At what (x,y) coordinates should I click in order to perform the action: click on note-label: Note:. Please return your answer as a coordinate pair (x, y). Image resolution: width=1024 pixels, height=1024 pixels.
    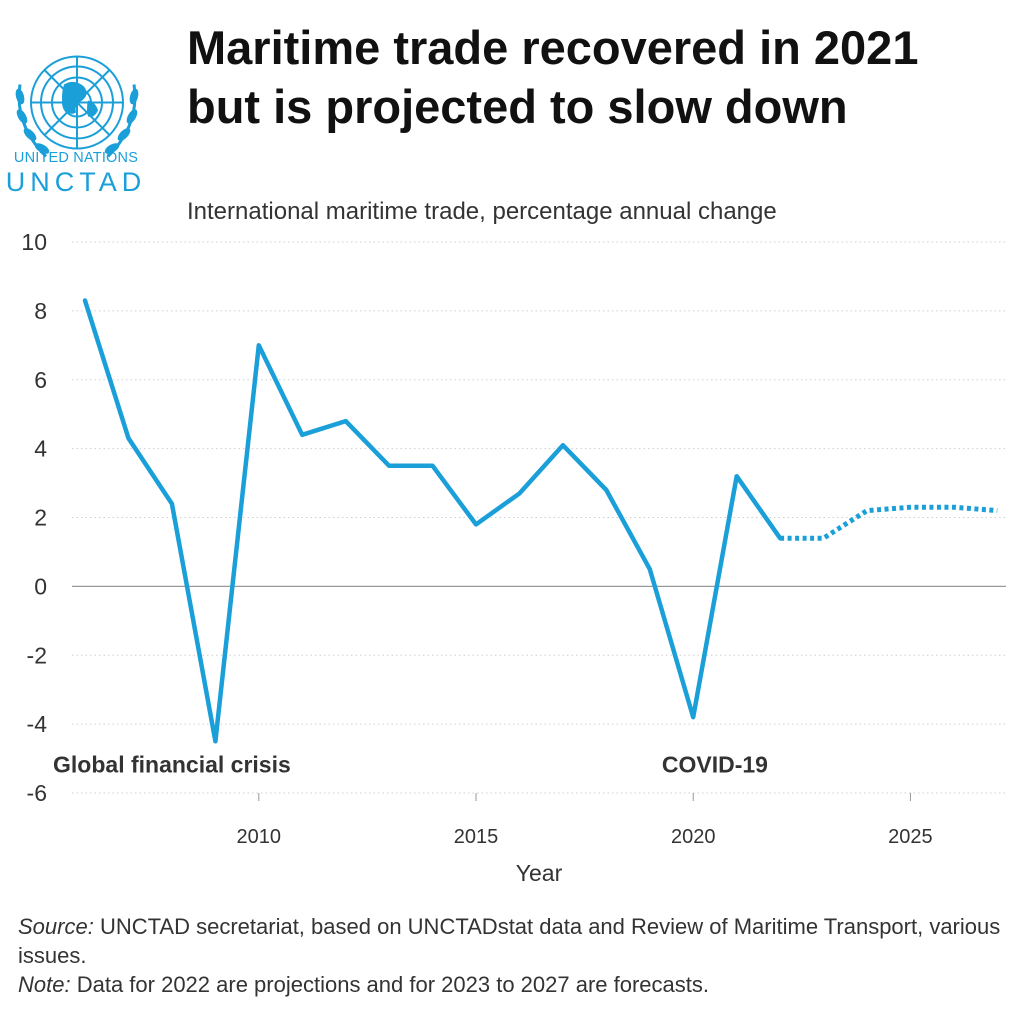
    Looking at the image, I should click on (44, 984).